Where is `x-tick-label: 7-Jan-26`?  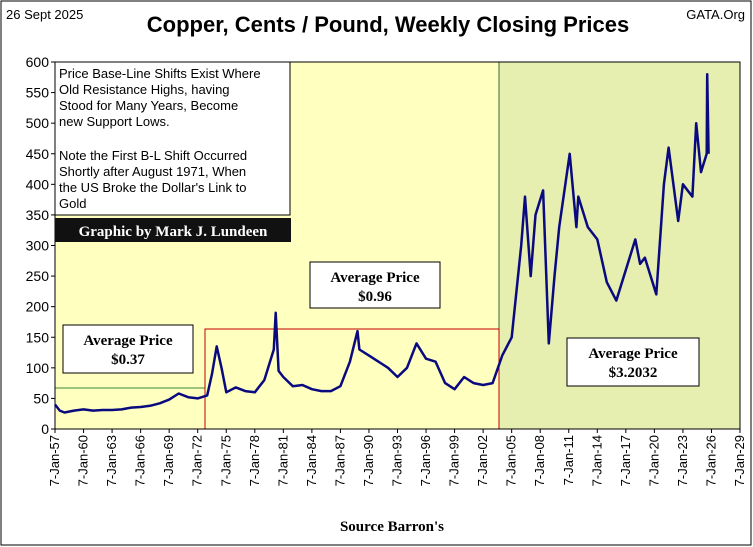 x-tick-label: 7-Jan-26 is located at coordinates (710, 460).